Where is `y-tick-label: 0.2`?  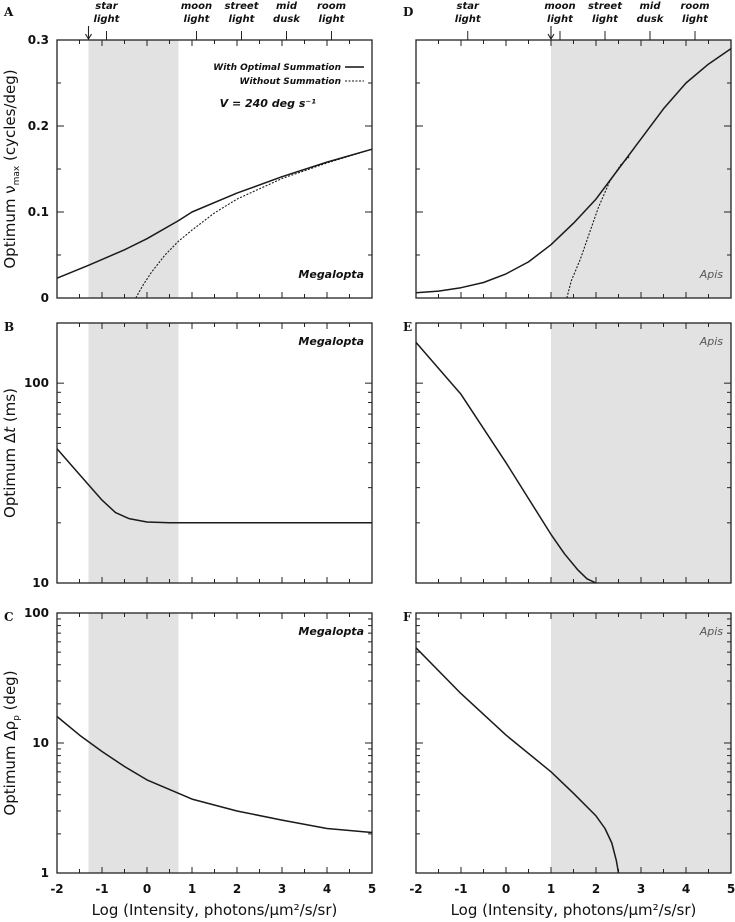
y-tick-label: 0.2 is located at coordinates (38, 126).